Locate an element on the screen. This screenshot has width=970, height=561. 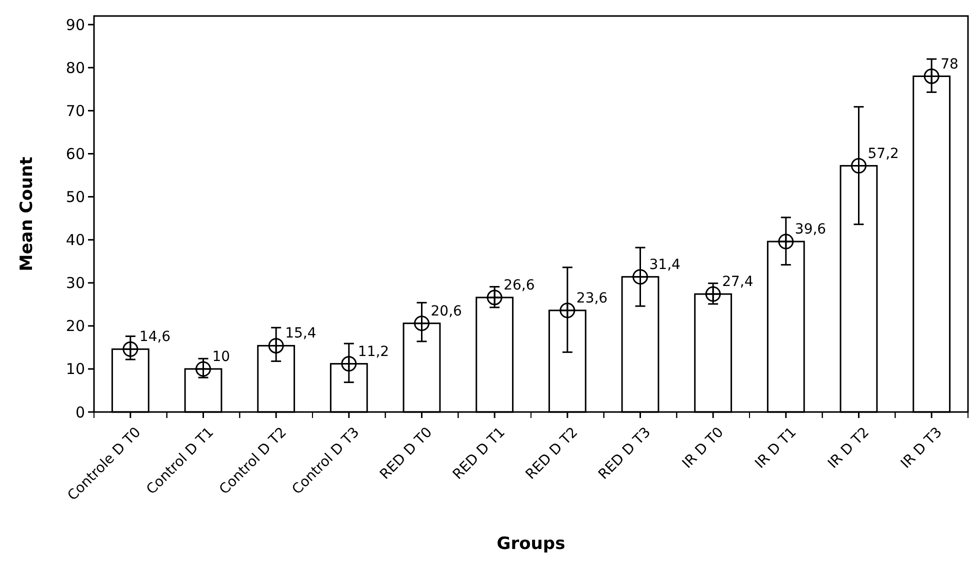
y-tick-label: 40 is located at coordinates (75, 240).